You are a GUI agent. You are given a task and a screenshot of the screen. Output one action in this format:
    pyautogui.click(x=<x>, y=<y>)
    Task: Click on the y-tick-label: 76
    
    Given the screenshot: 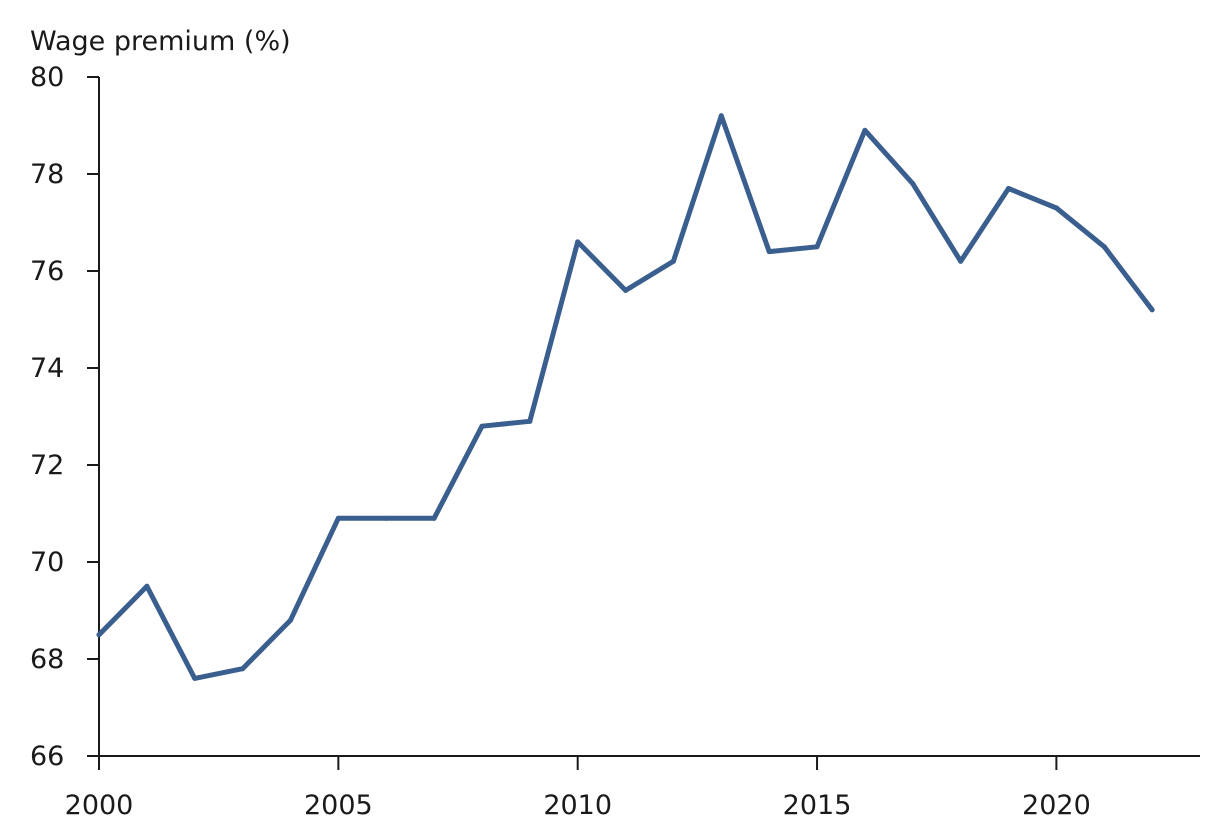 What is the action you would take?
    pyautogui.click(x=47, y=271)
    